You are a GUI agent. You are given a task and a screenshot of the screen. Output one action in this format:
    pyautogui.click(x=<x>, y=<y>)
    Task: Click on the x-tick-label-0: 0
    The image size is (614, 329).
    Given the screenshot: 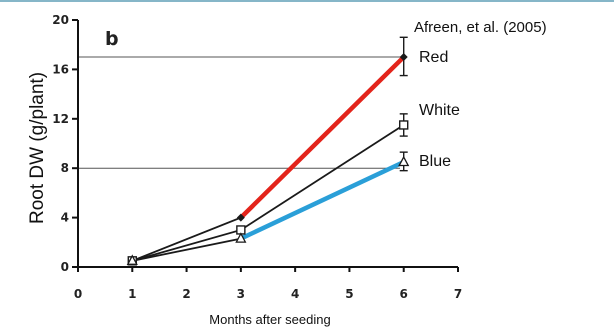 What is the action you would take?
    pyautogui.click(x=78, y=294)
    